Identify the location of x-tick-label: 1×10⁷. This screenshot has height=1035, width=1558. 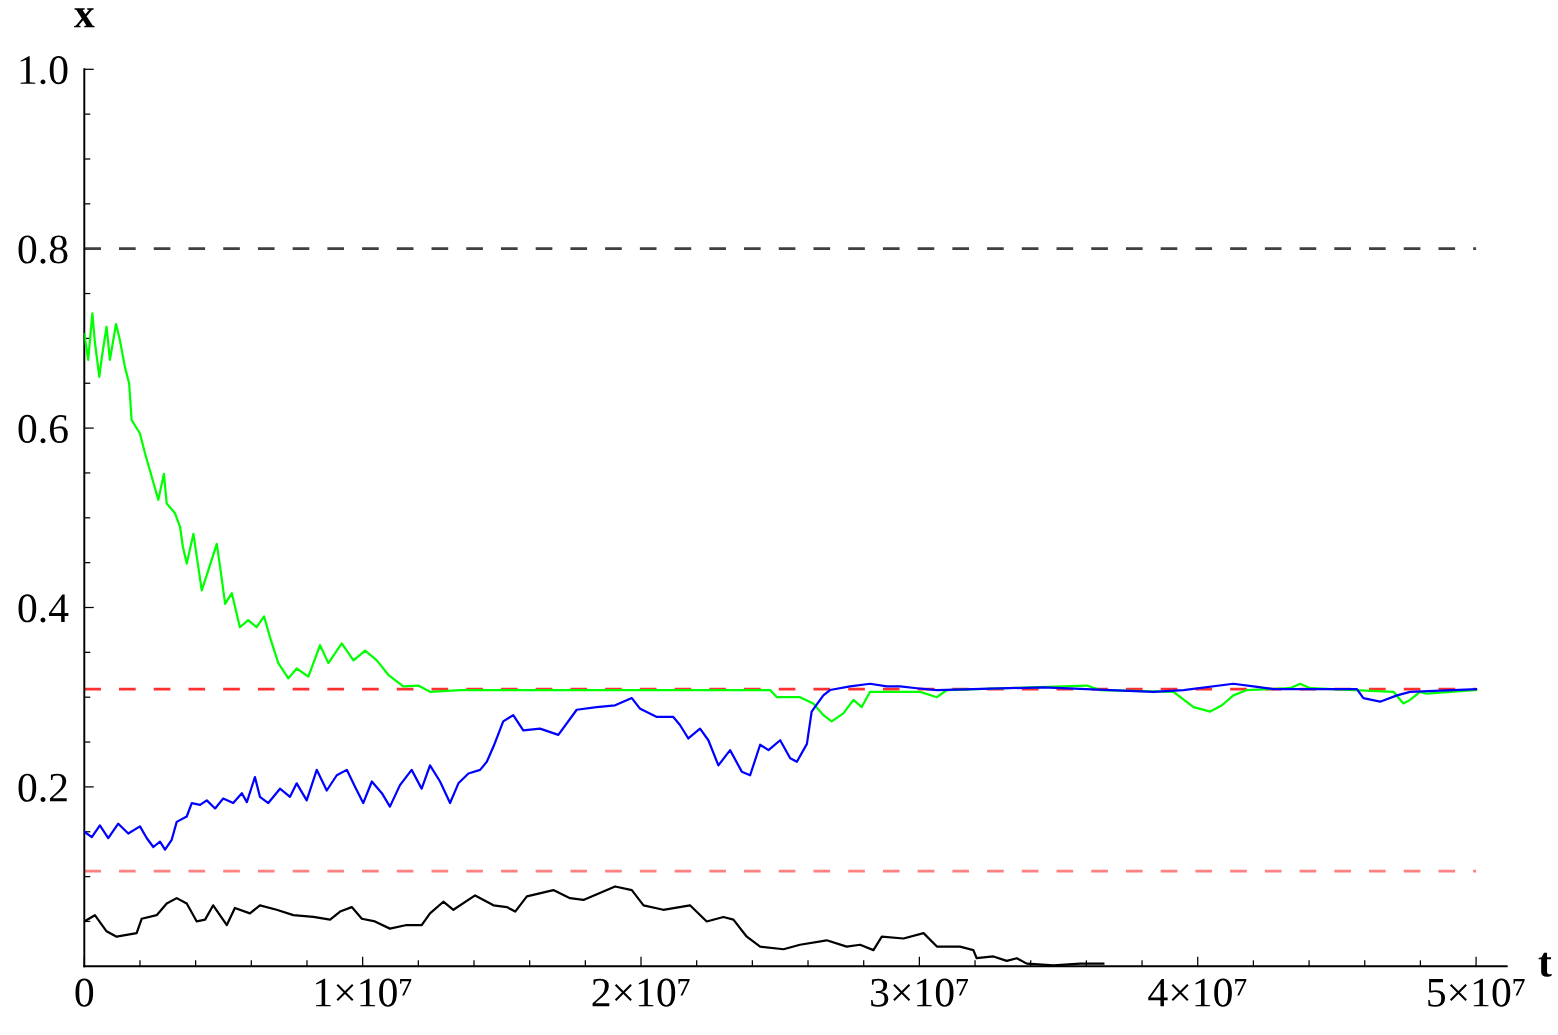
(364, 992).